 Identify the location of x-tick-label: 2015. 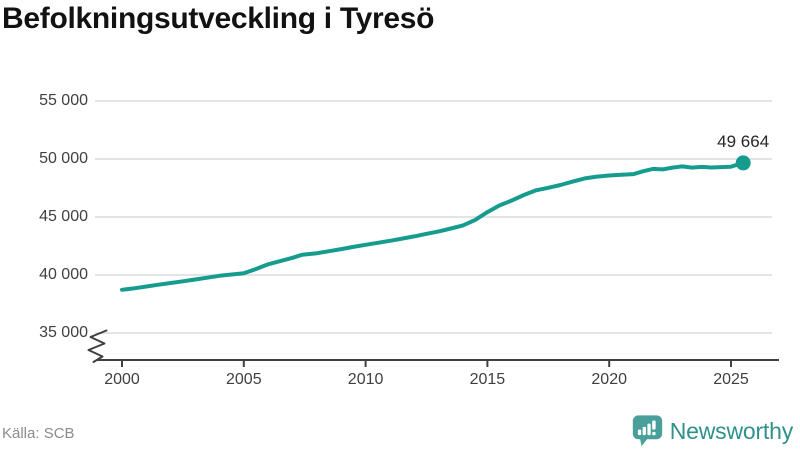
(487, 379).